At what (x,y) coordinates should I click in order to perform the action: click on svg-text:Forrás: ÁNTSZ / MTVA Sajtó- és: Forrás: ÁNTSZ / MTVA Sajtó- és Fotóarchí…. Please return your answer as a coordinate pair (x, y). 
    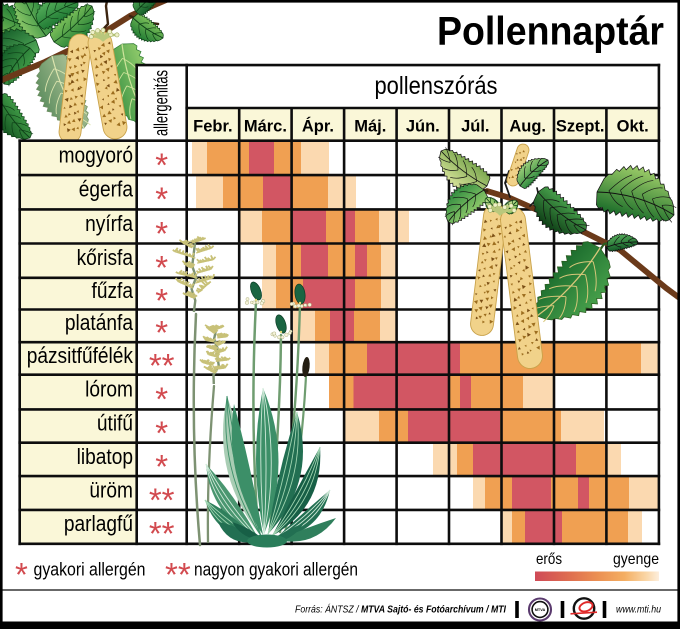
    Looking at the image, I should click on (401, 609).